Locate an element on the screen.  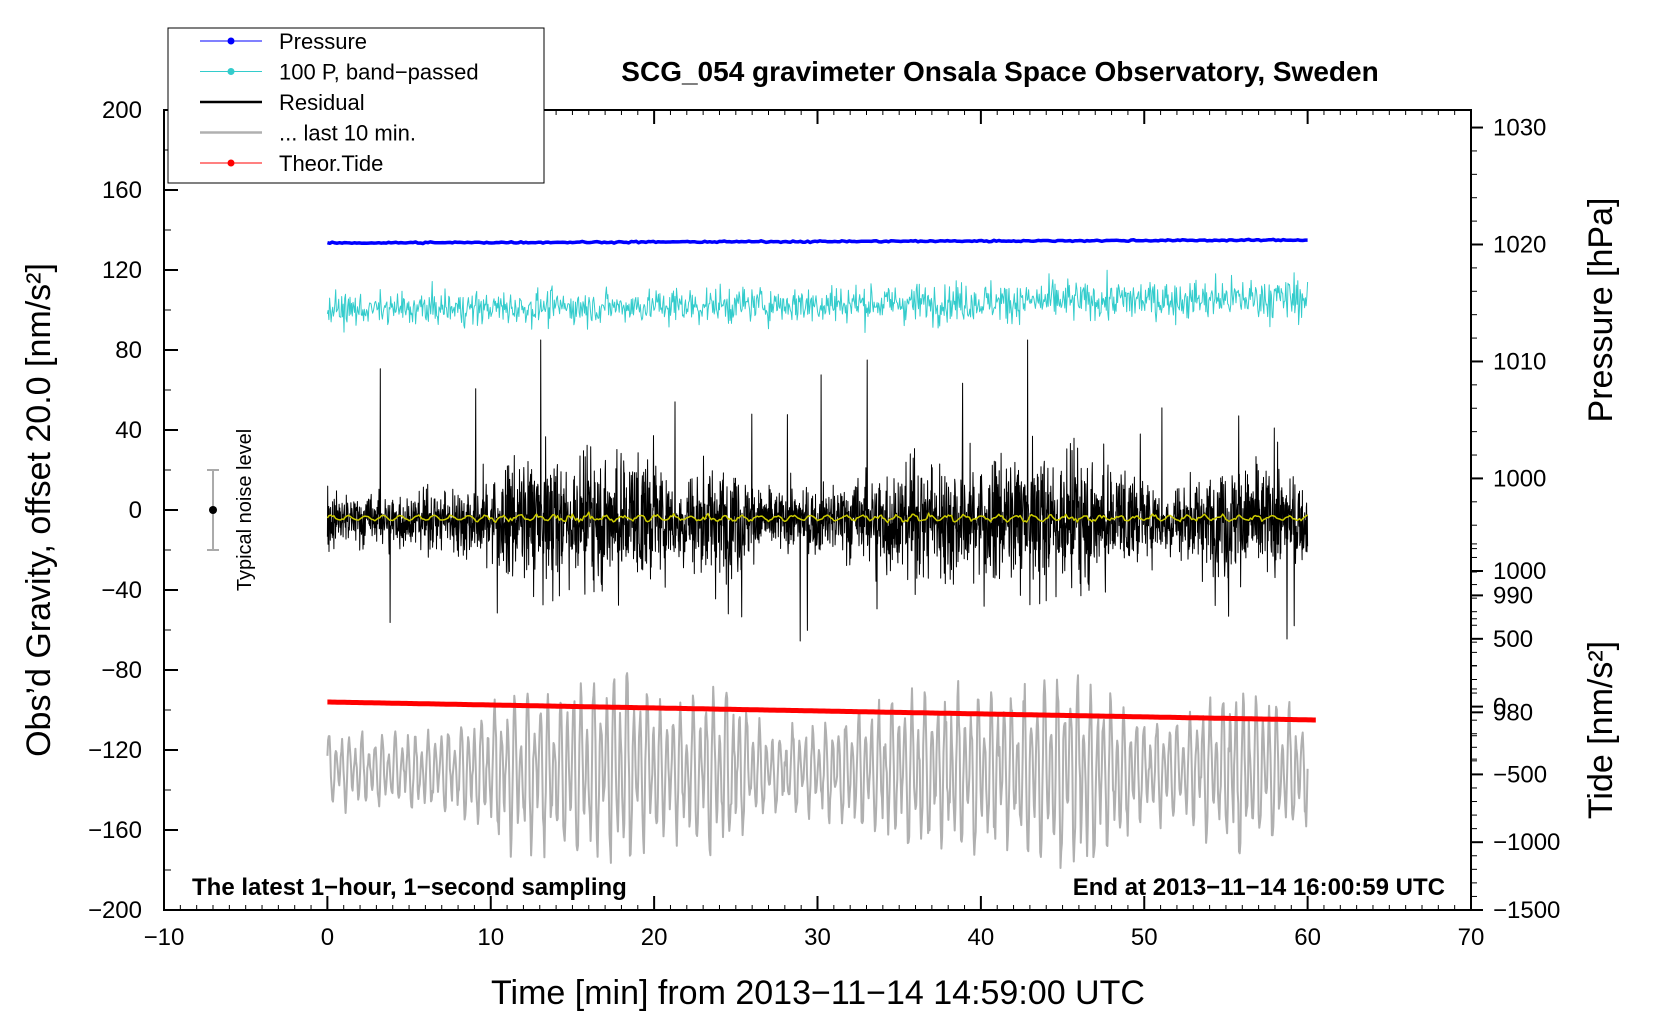
annotation-right: End at 2013−11−14 16:00:59 UTC is located at coordinates (1259, 887).